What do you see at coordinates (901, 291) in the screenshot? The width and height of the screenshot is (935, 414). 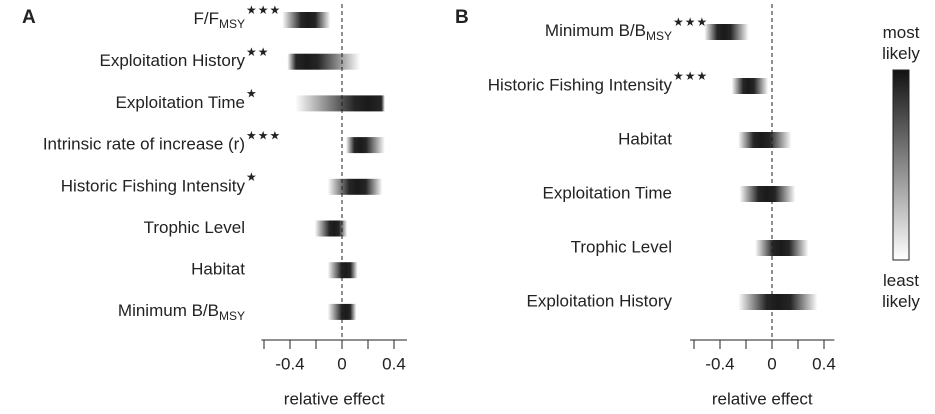 I see `colorbar-bottom-label: least likely` at bounding box center [901, 291].